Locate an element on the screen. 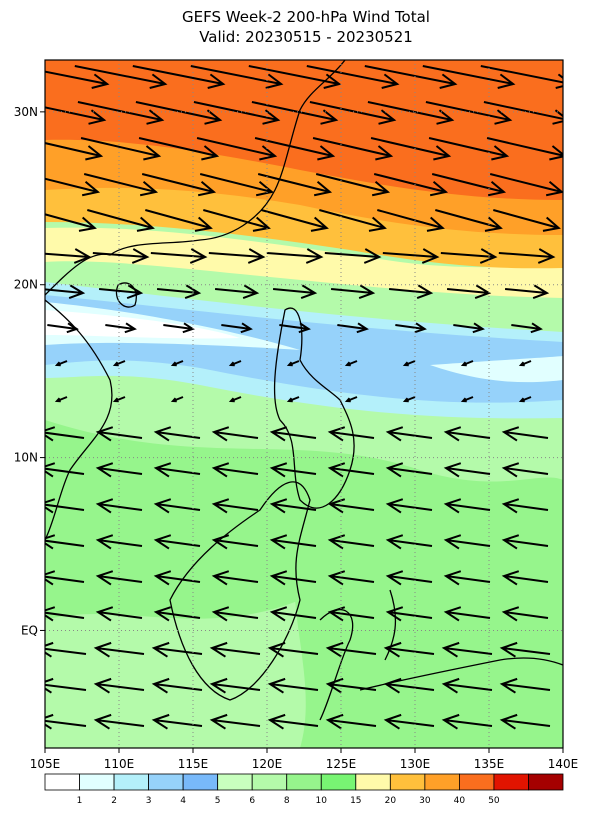 This screenshot has height=814, width=590. colorbar: 1 2 3 4 5 6 8 10 15 20 30 40 50 is located at coordinates (304, 789).